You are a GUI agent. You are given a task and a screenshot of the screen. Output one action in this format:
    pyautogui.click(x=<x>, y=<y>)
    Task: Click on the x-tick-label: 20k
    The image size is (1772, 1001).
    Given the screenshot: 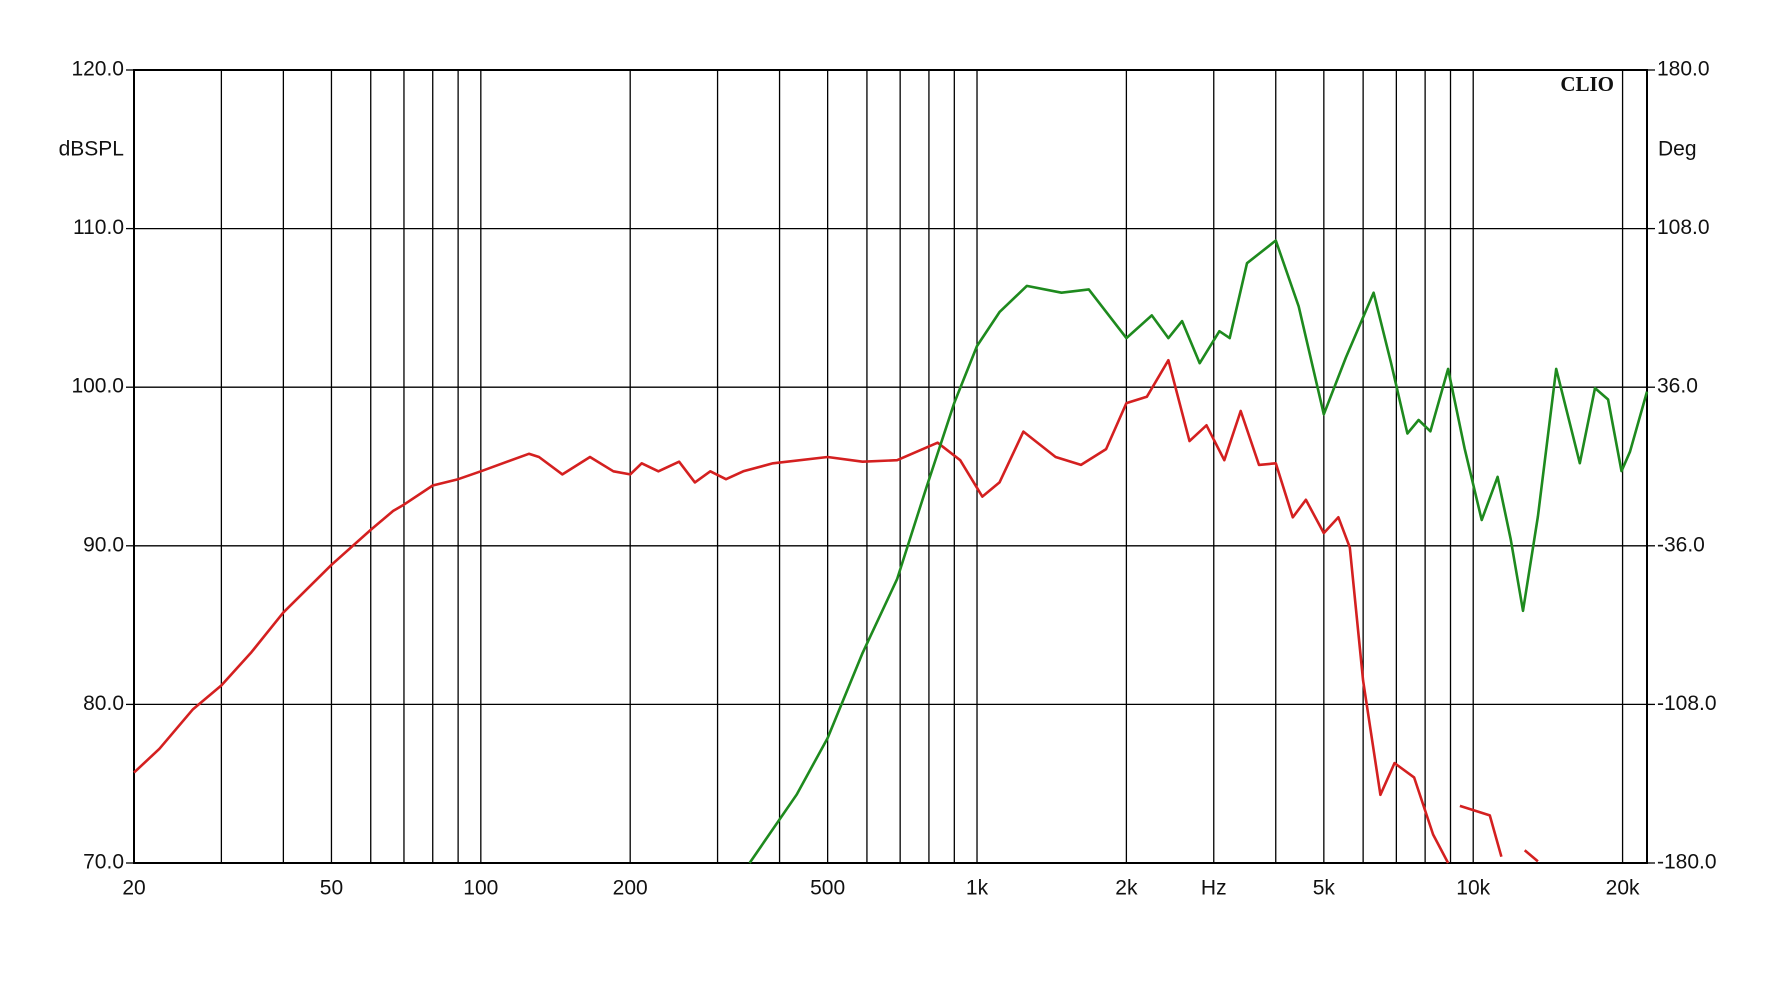 What is the action you would take?
    pyautogui.click(x=1623, y=888)
    